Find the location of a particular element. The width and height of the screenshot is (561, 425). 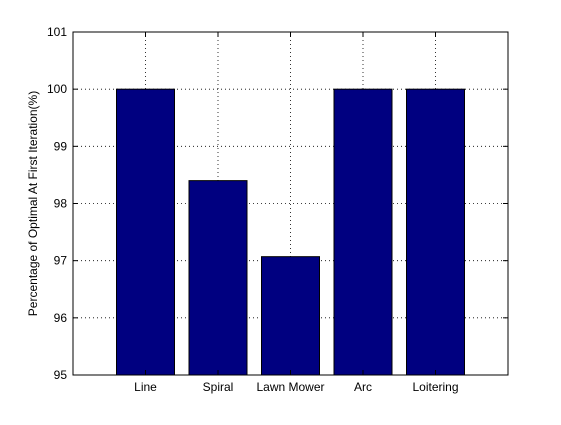

y-tick-label: 98 is located at coordinates (61, 204).